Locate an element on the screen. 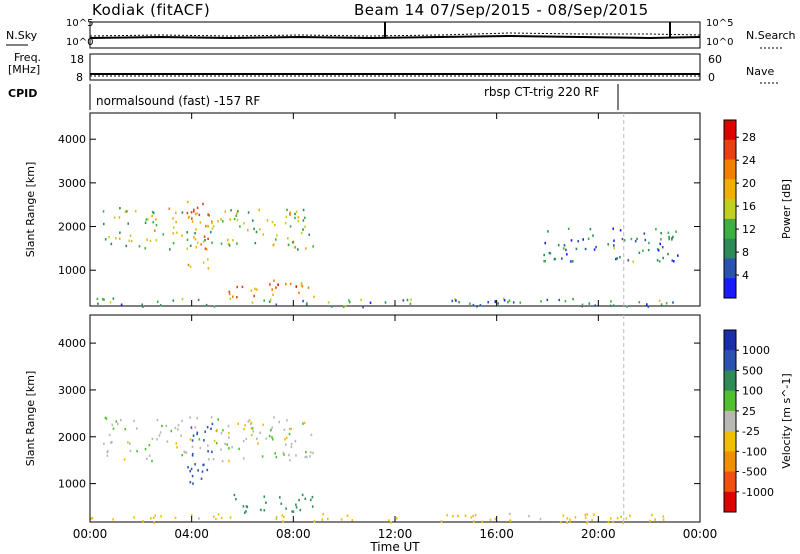  noise-right-tick-top: 10^5 is located at coordinates (720, 23).